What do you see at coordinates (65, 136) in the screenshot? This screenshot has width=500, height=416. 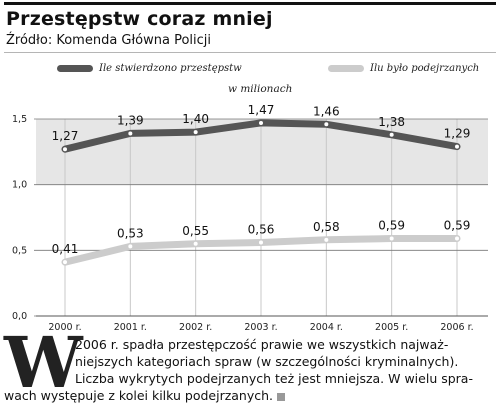 I see `data-label-1: 1,27` at bounding box center [65, 136].